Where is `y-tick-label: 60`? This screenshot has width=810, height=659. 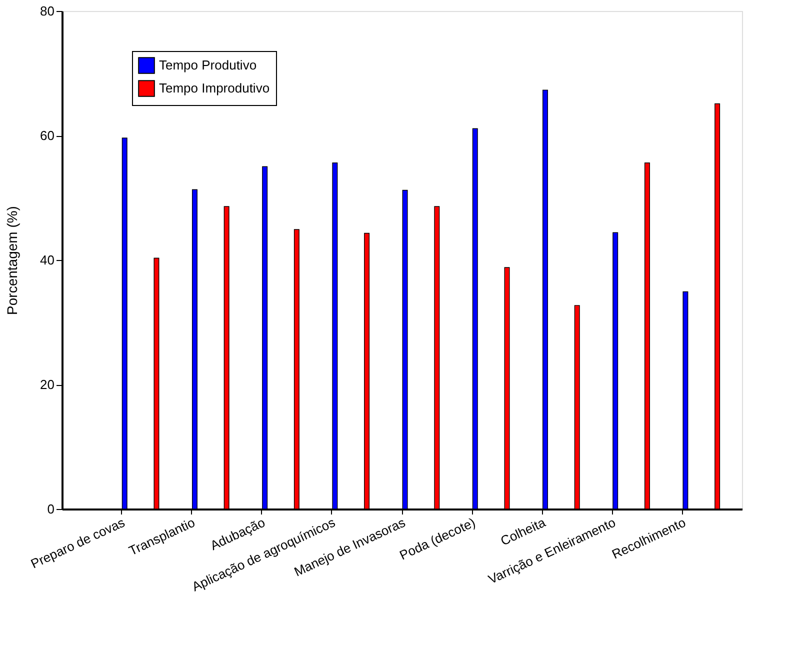 y-tick-label: 60 is located at coordinates (47, 135).